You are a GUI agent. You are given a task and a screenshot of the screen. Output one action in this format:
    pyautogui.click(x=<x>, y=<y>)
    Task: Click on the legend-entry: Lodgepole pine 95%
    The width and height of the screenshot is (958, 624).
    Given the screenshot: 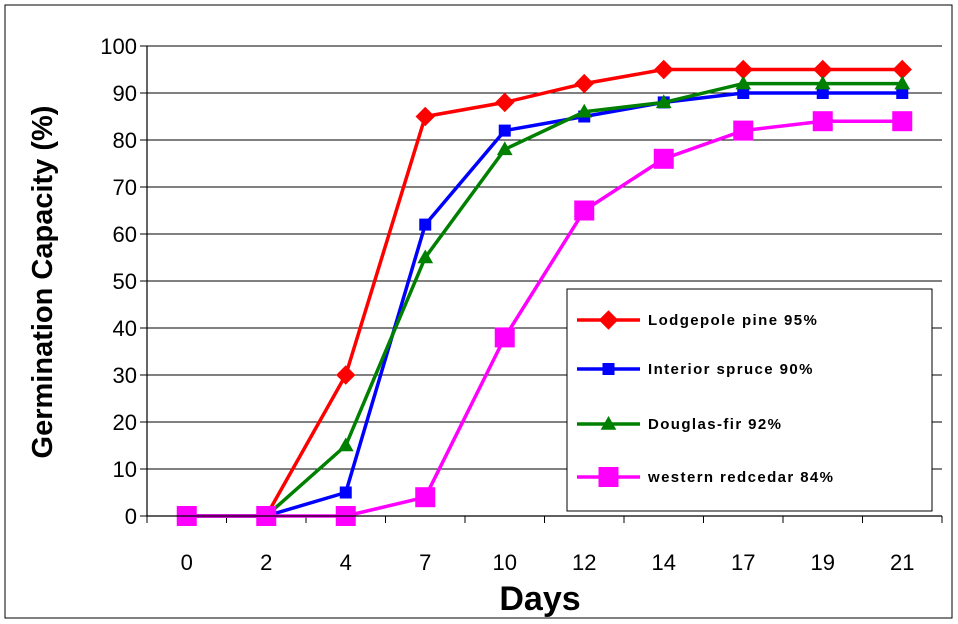 What is the action you would take?
    pyautogui.click(x=697, y=320)
    